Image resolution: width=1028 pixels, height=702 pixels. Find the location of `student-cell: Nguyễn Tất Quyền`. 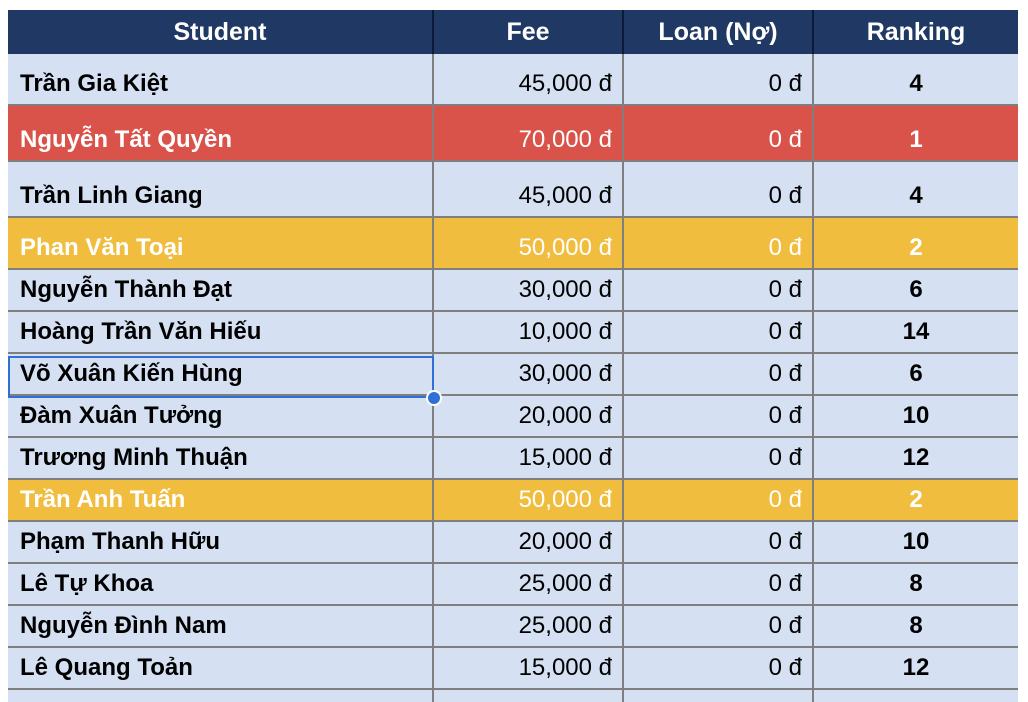

student-cell: Nguyễn Tất Quyền is located at coordinates (221, 134).